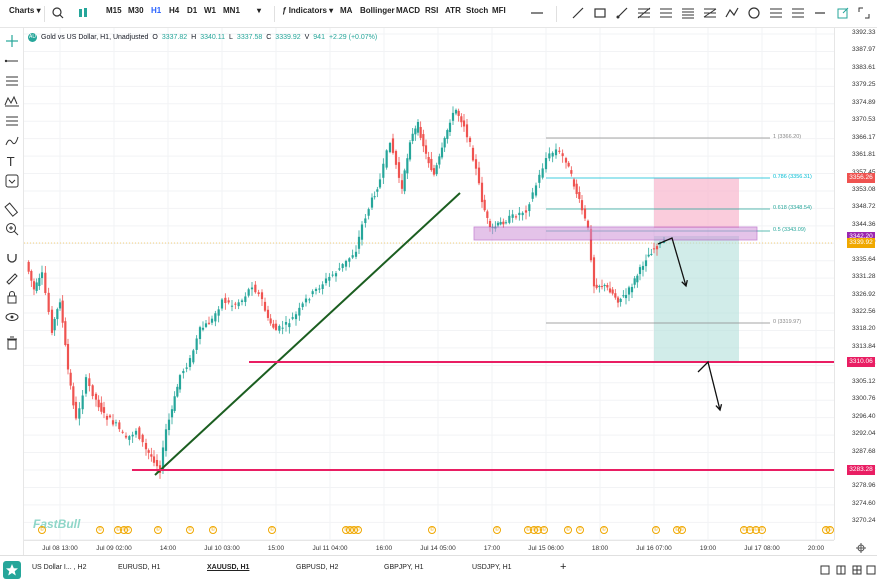 The image size is (877, 583). I want to click on symbol-tab: XAUUSD, H1, so click(228, 567).